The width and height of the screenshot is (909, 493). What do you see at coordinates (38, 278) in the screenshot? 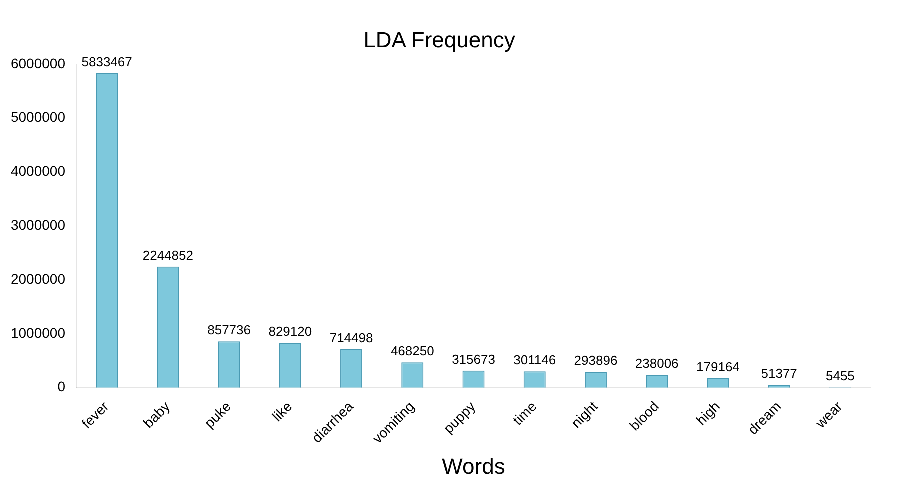
I see `y-tick-label: 2000000` at bounding box center [38, 278].